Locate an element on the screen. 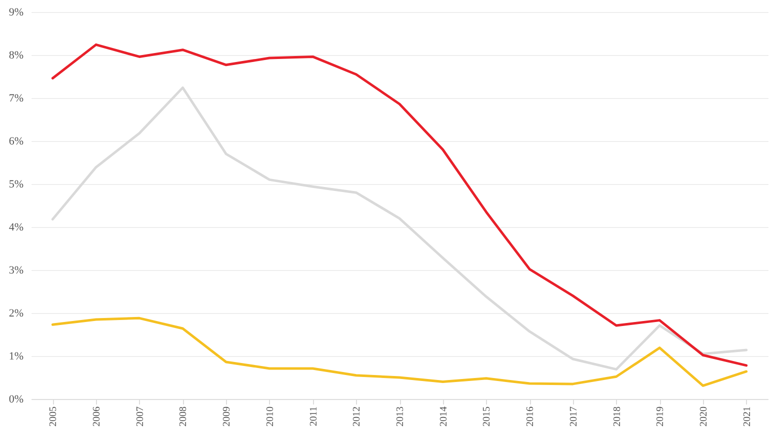  y-tick-label: 6% is located at coordinates (16, 142).